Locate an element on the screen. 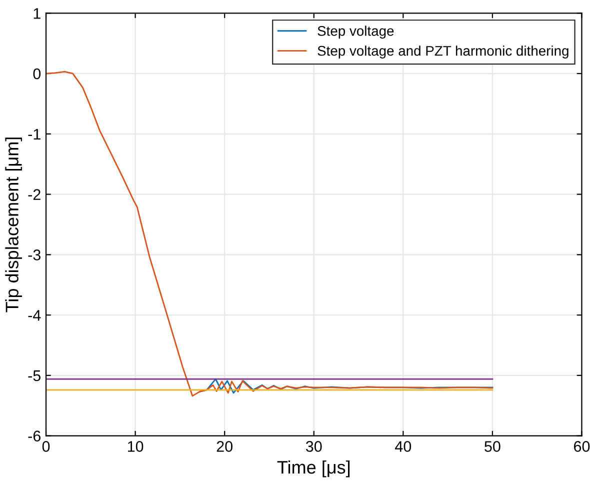 Image resolution: width=590 pixels, height=488 pixels. x-tick-label: 50 is located at coordinates (492, 446).